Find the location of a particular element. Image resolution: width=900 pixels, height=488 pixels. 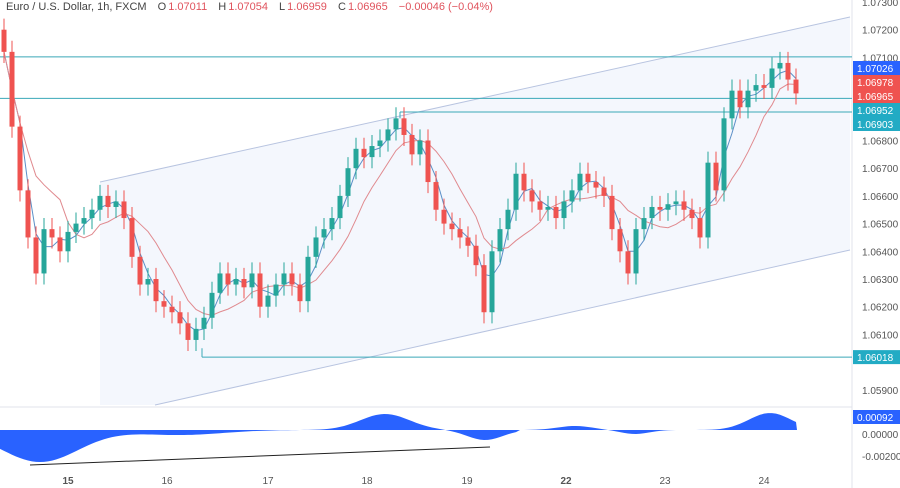

date-tick-label: 22 is located at coordinates (566, 481).